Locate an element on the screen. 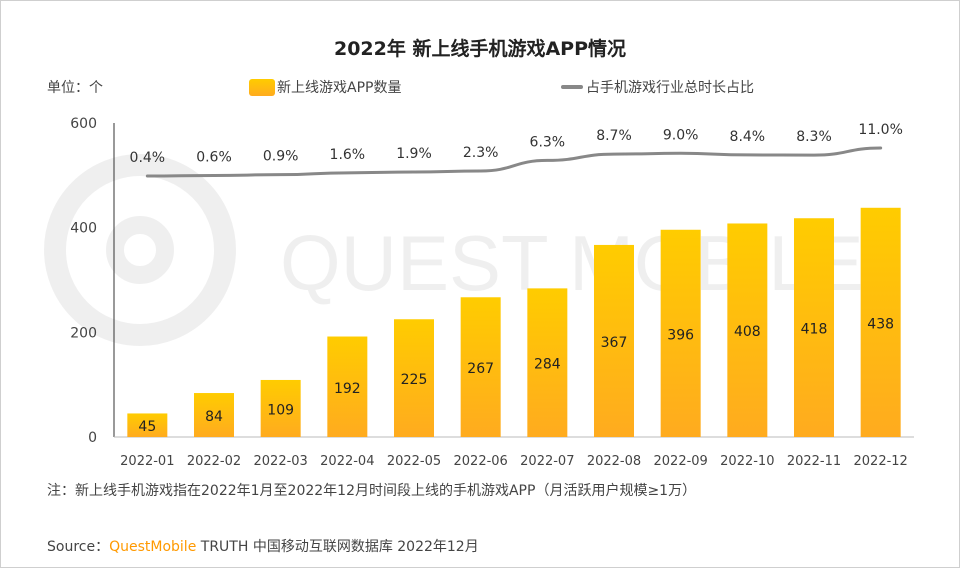 The width and height of the screenshot is (960, 568). bar-value-label: 84 is located at coordinates (214, 417).